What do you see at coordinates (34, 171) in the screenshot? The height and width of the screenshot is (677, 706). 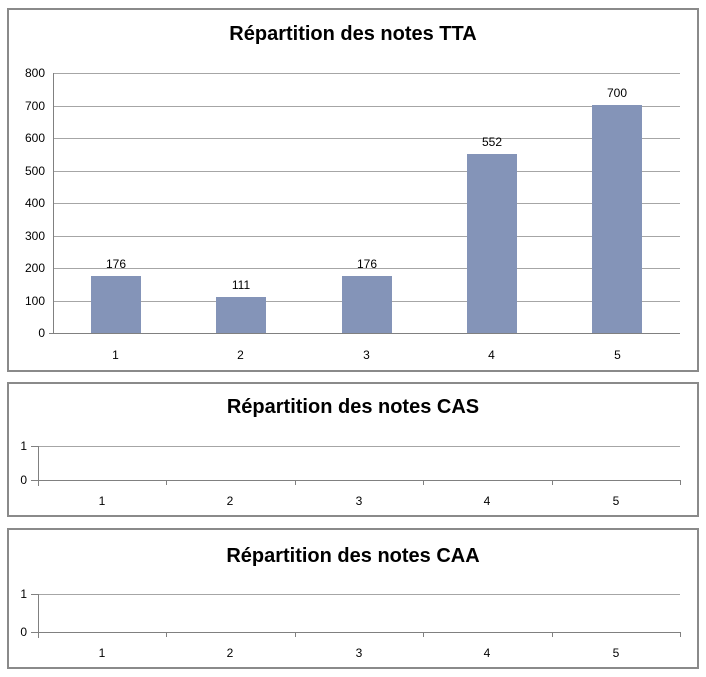 I see `y-axis-label: 500` at bounding box center [34, 171].